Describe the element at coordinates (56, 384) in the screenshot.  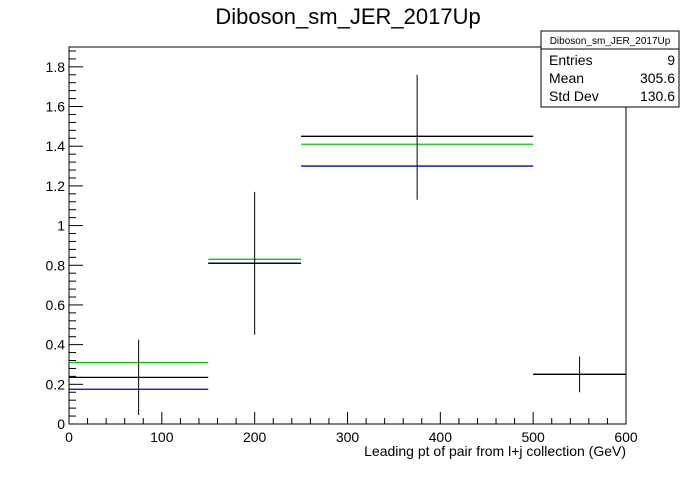
I see `y-tick-label: 0.2` at that location.